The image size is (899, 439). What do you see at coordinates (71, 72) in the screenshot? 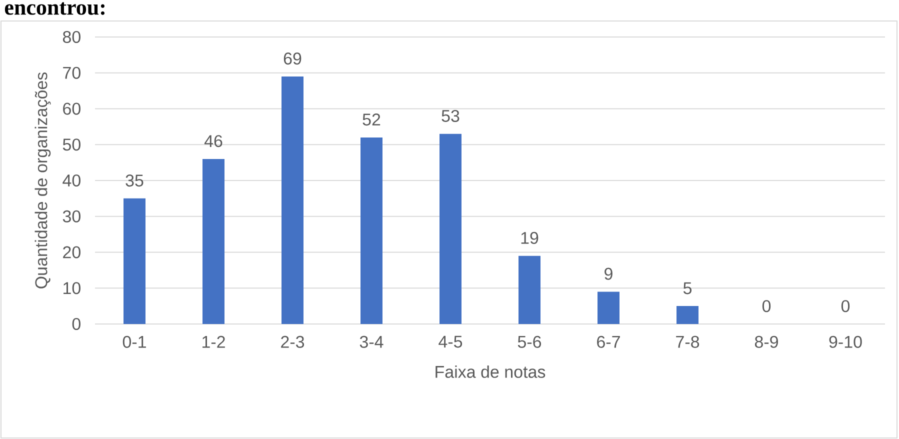
I see `y-tick-label: 70` at bounding box center [71, 72].